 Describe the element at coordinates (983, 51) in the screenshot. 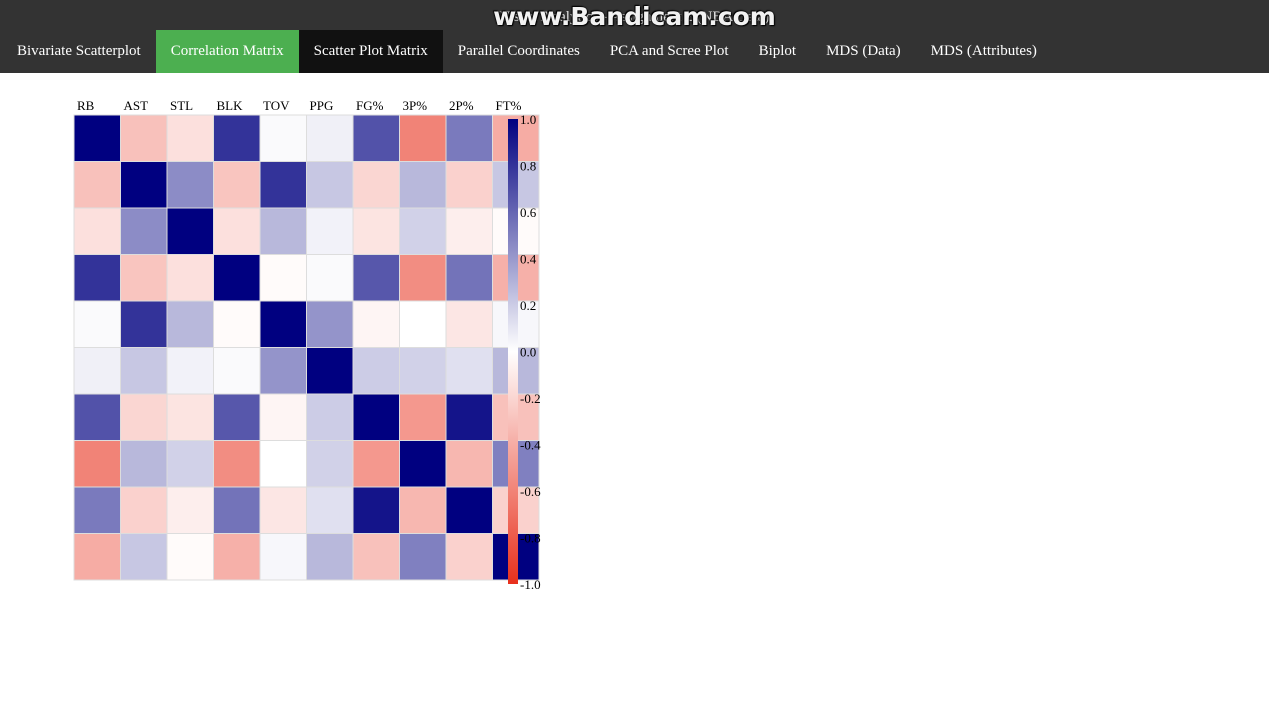

I see `nav-mds-attributes: MDS (Attributes)` at that location.